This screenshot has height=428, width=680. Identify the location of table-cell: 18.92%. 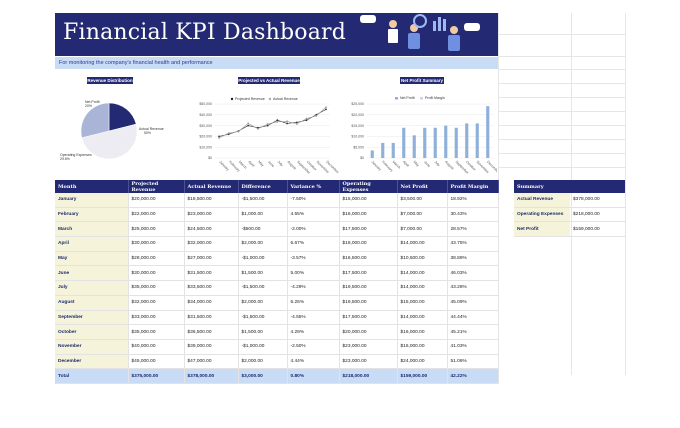
(473, 200).